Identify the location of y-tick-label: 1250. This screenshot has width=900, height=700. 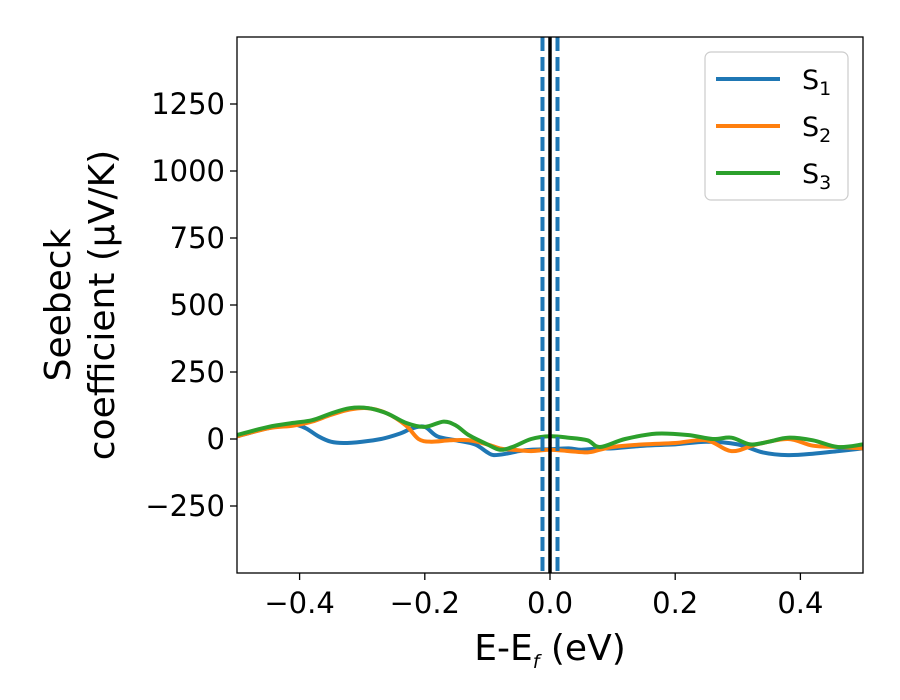
(188, 104).